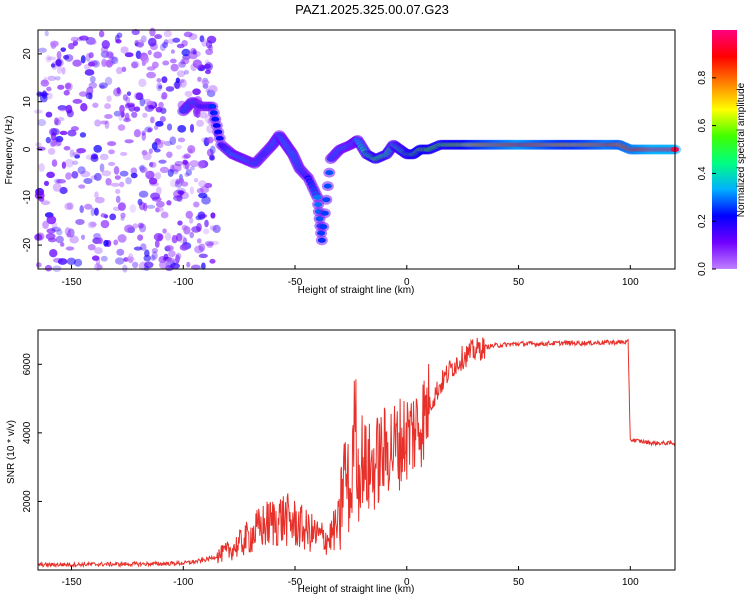 This screenshot has height=600, width=750. What do you see at coordinates (27, 54) in the screenshot?
I see `spectrogram-ytick-label: 20` at bounding box center [27, 54].